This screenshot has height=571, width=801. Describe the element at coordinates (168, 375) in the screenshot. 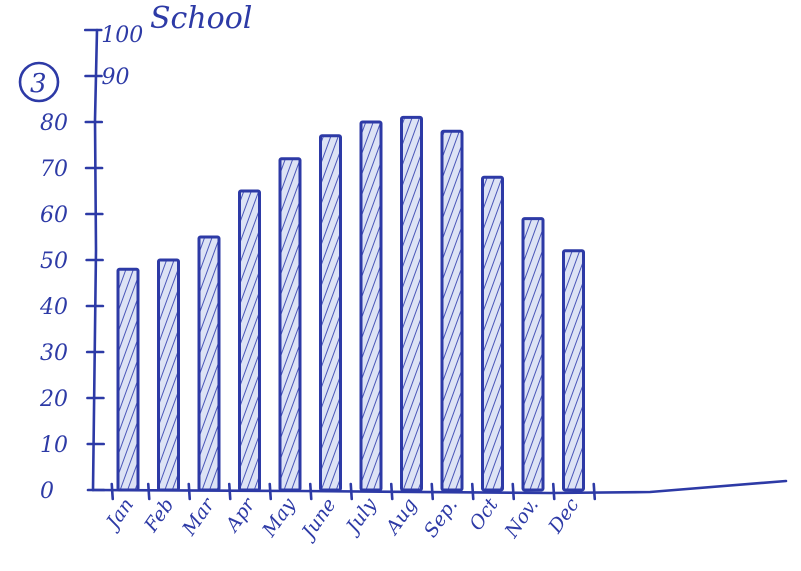

I see `bar-feb` at that location.